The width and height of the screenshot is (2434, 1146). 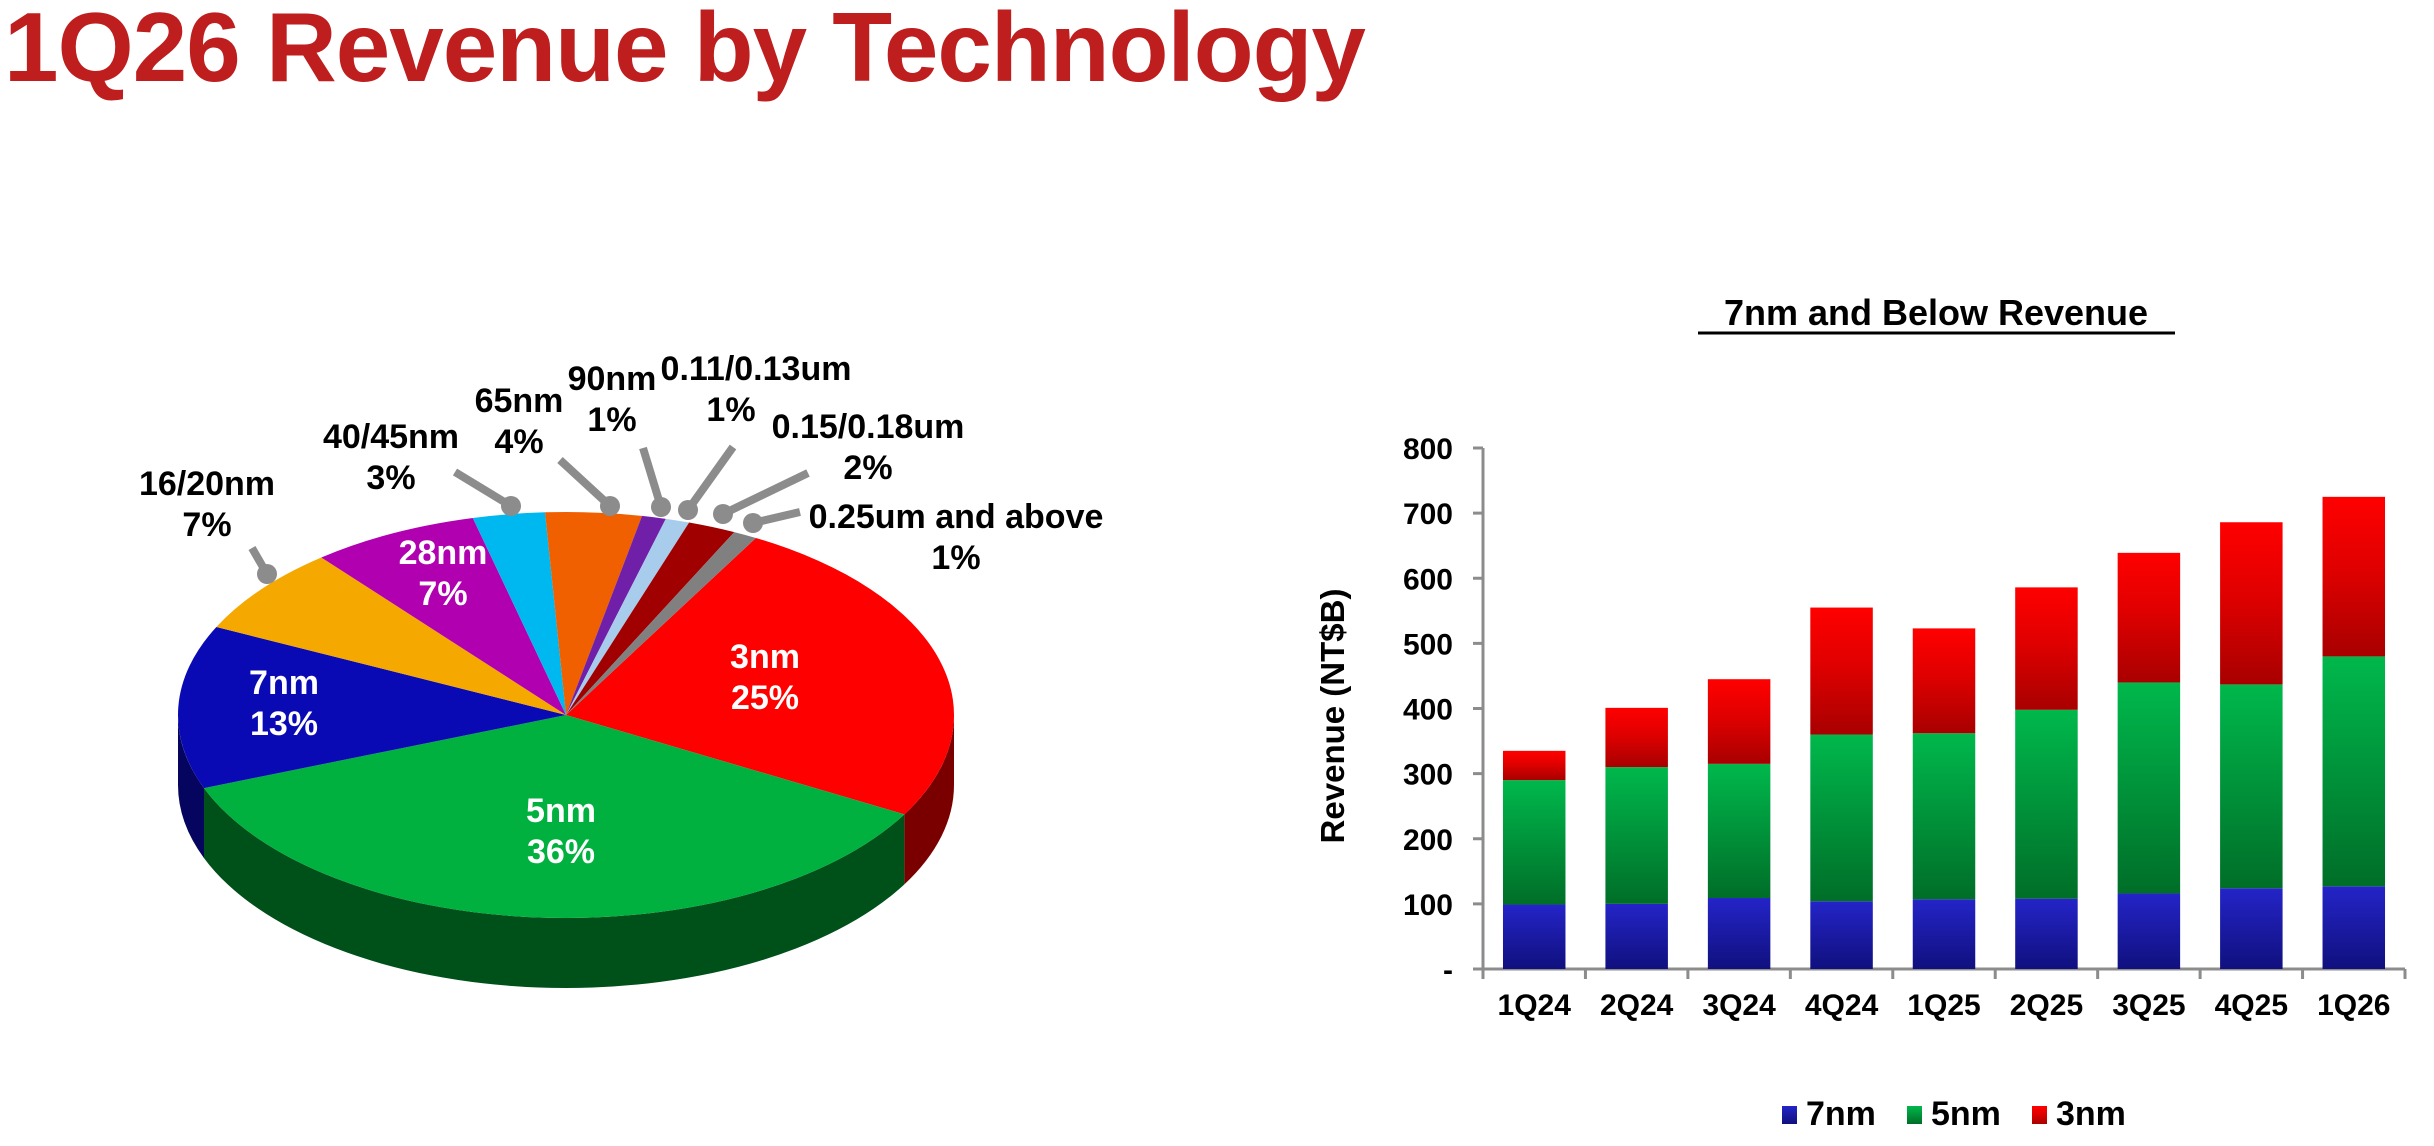 What do you see at coordinates (486, 492) in the screenshot?
I see `pie-callout-40-45nm` at bounding box center [486, 492].